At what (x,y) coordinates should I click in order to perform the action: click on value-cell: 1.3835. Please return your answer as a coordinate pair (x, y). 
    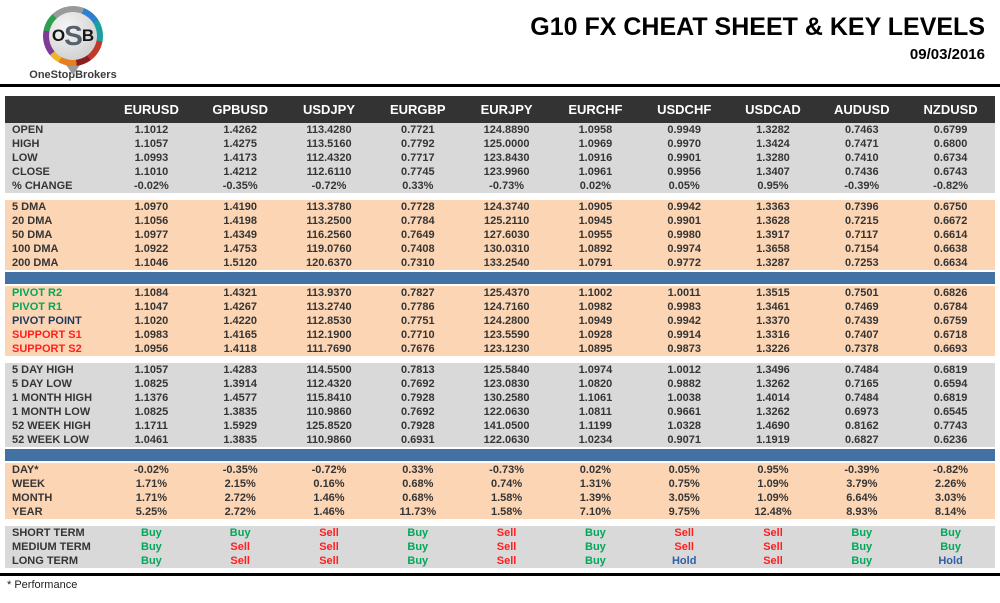
    Looking at the image, I should click on (240, 412).